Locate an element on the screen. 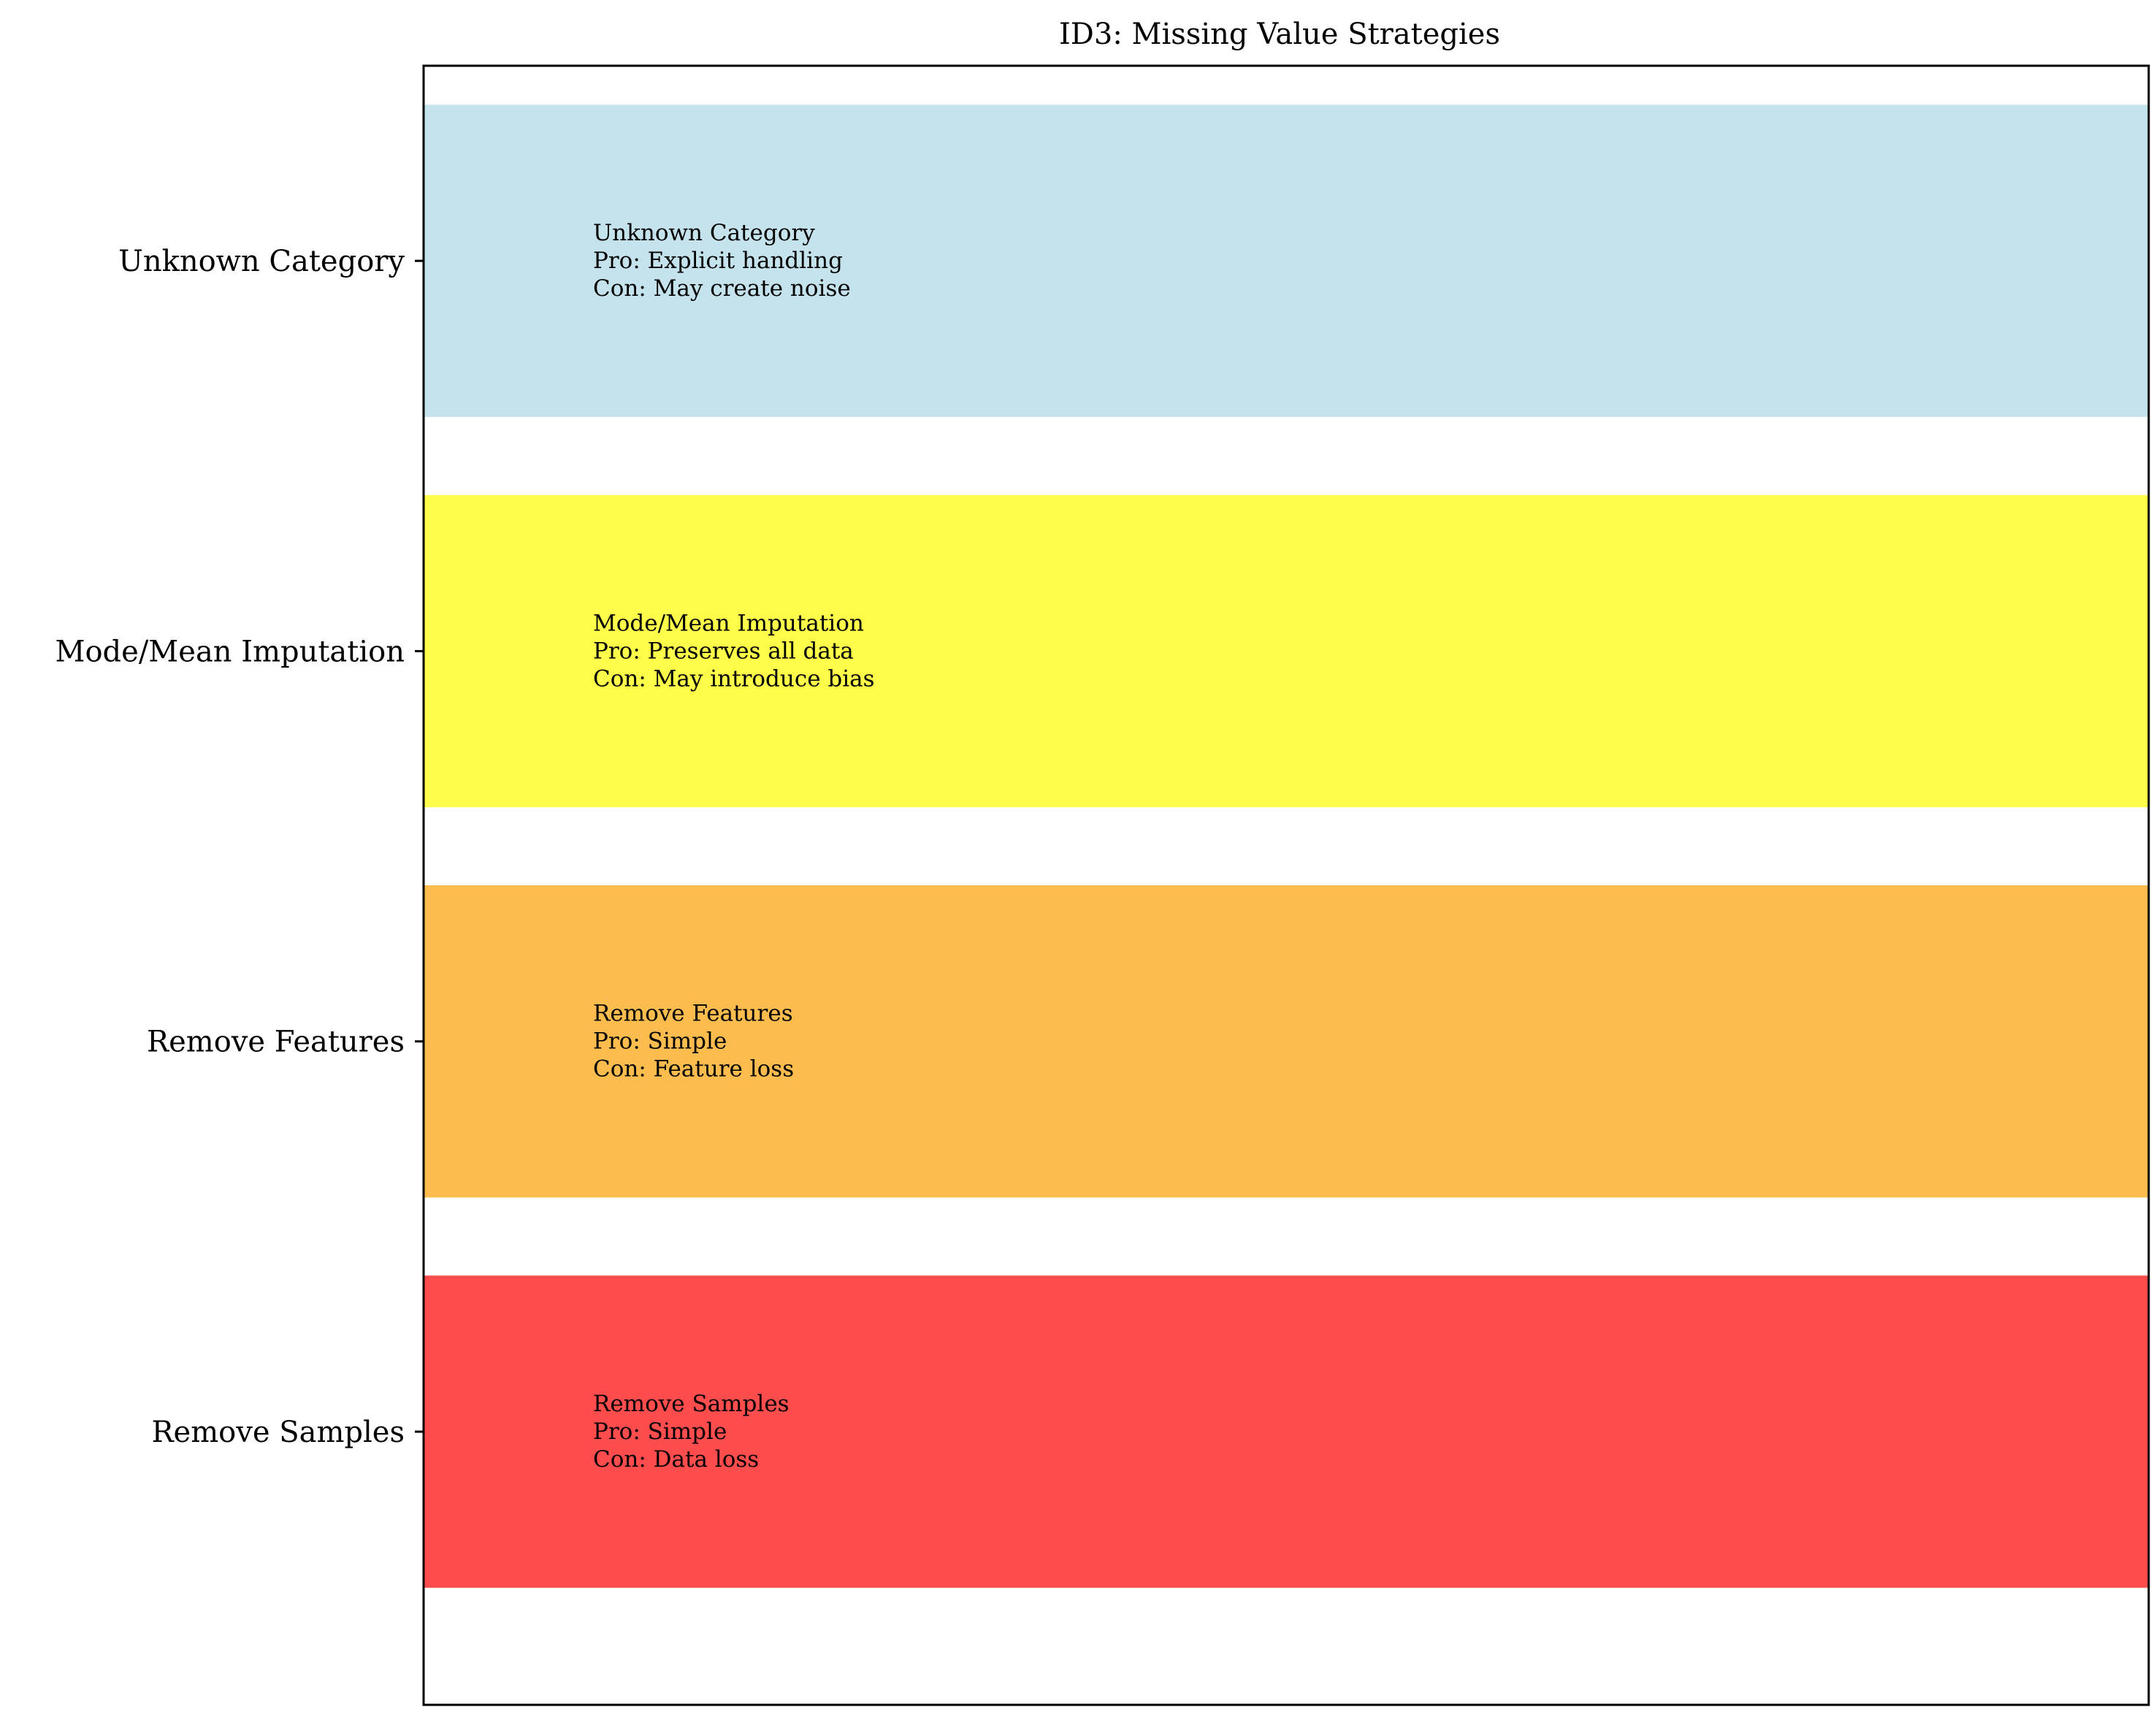  y-tick-label: Remove Samples is located at coordinates (278, 1432).